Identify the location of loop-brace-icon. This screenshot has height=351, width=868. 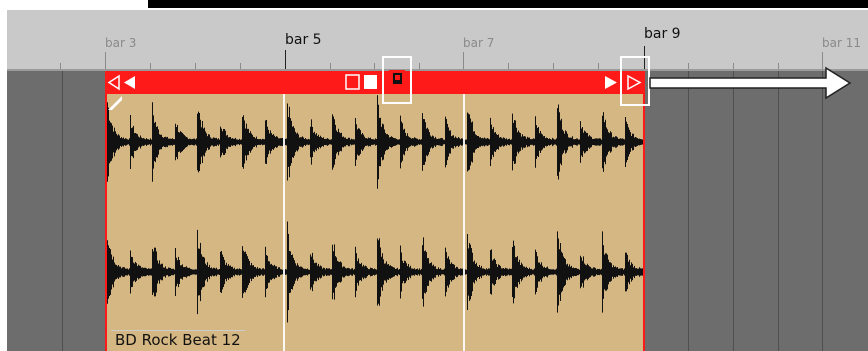
(373, 82).